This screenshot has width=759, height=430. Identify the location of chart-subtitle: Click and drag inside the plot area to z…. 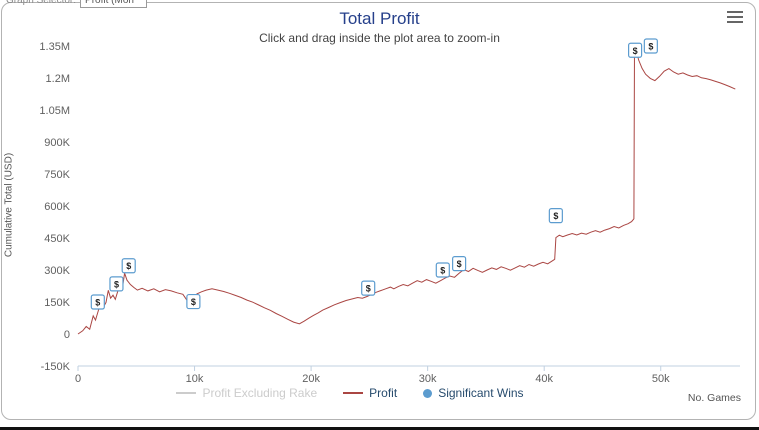
(379, 38).